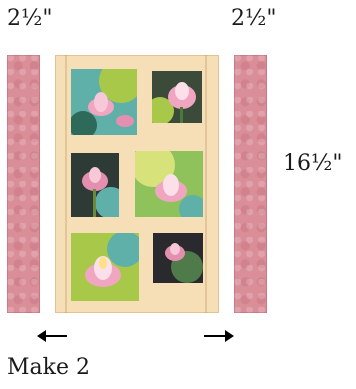 This screenshot has height=389, width=356. What do you see at coordinates (206, 184) in the screenshot?
I see `inner-frame-right-rail` at bounding box center [206, 184].